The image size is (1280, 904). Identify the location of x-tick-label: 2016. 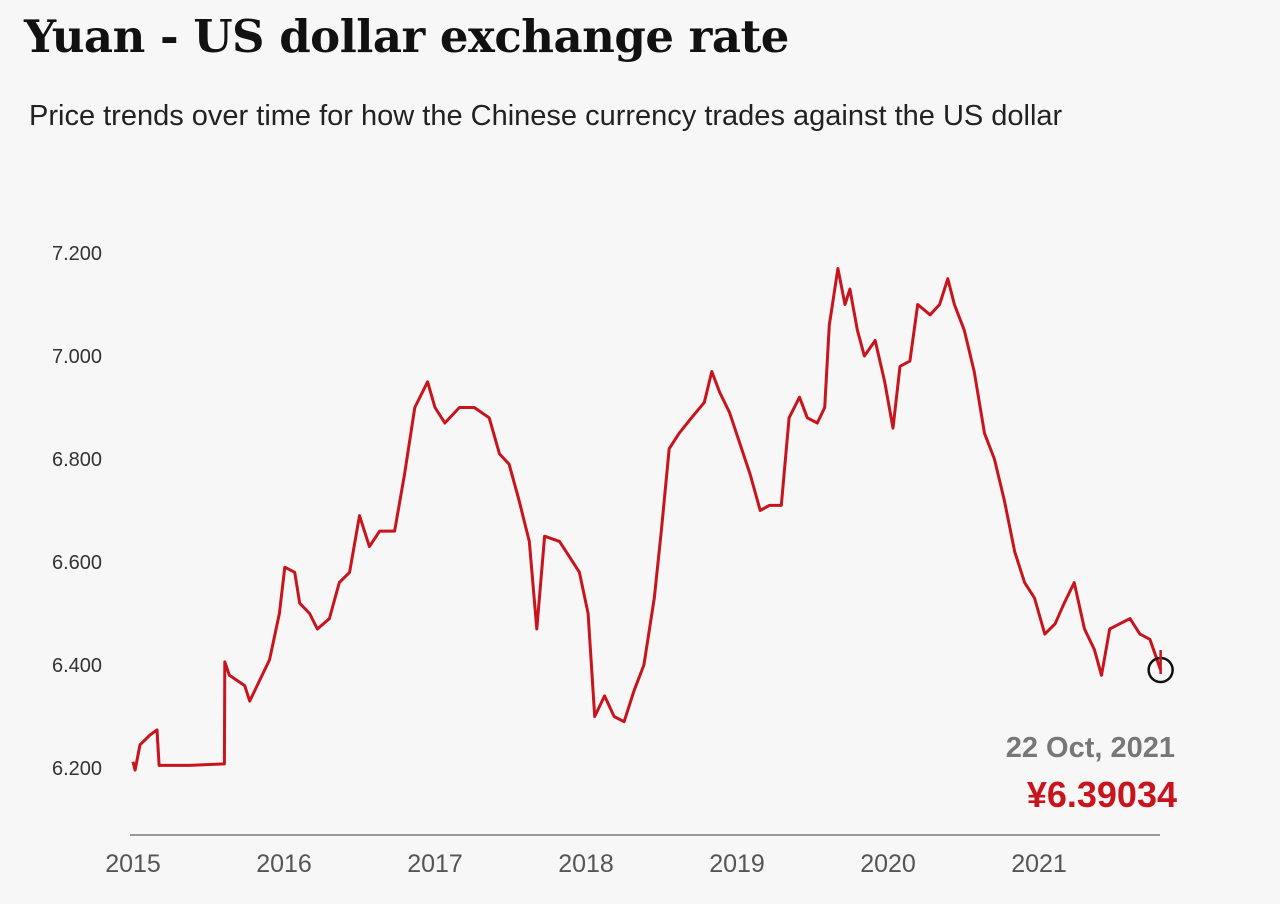
(284, 864).